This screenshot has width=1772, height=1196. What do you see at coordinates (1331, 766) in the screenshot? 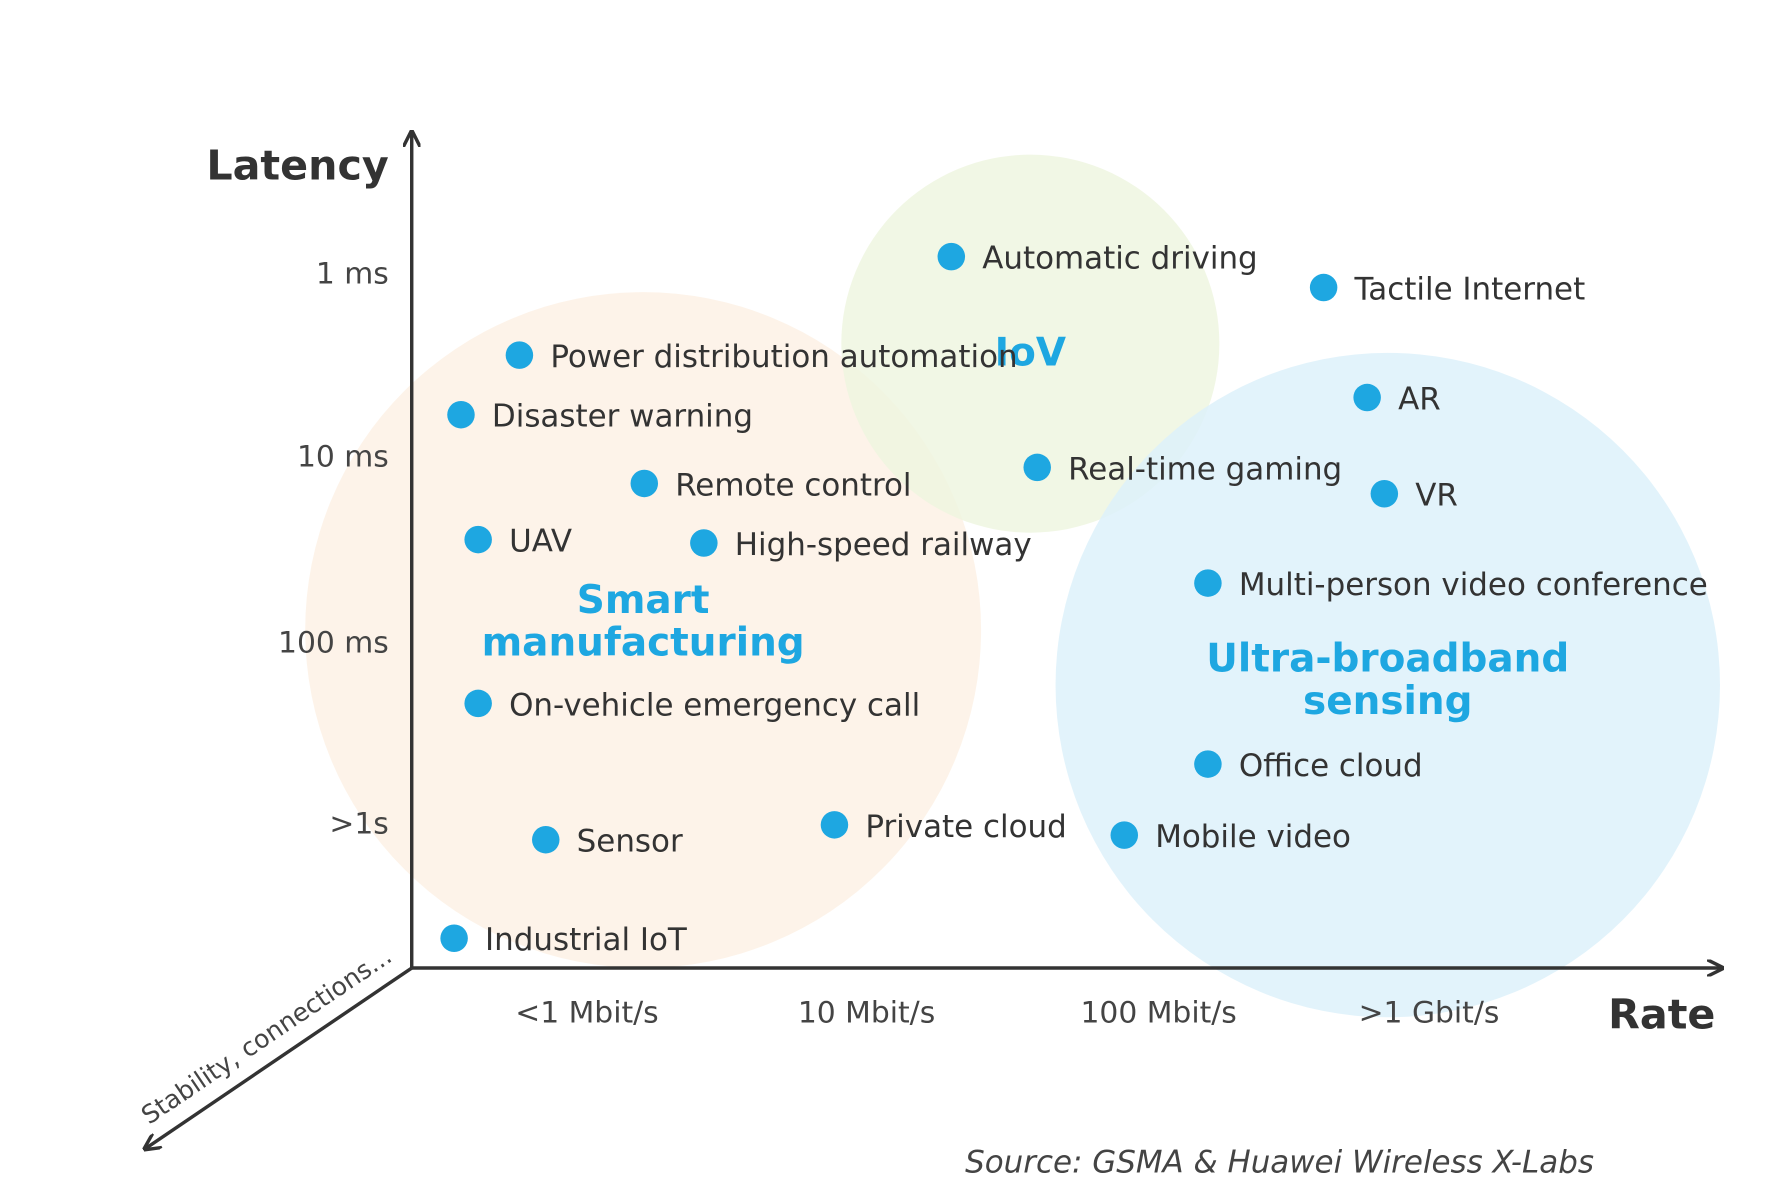
I see `application-label: Office cloud` at bounding box center [1331, 766].